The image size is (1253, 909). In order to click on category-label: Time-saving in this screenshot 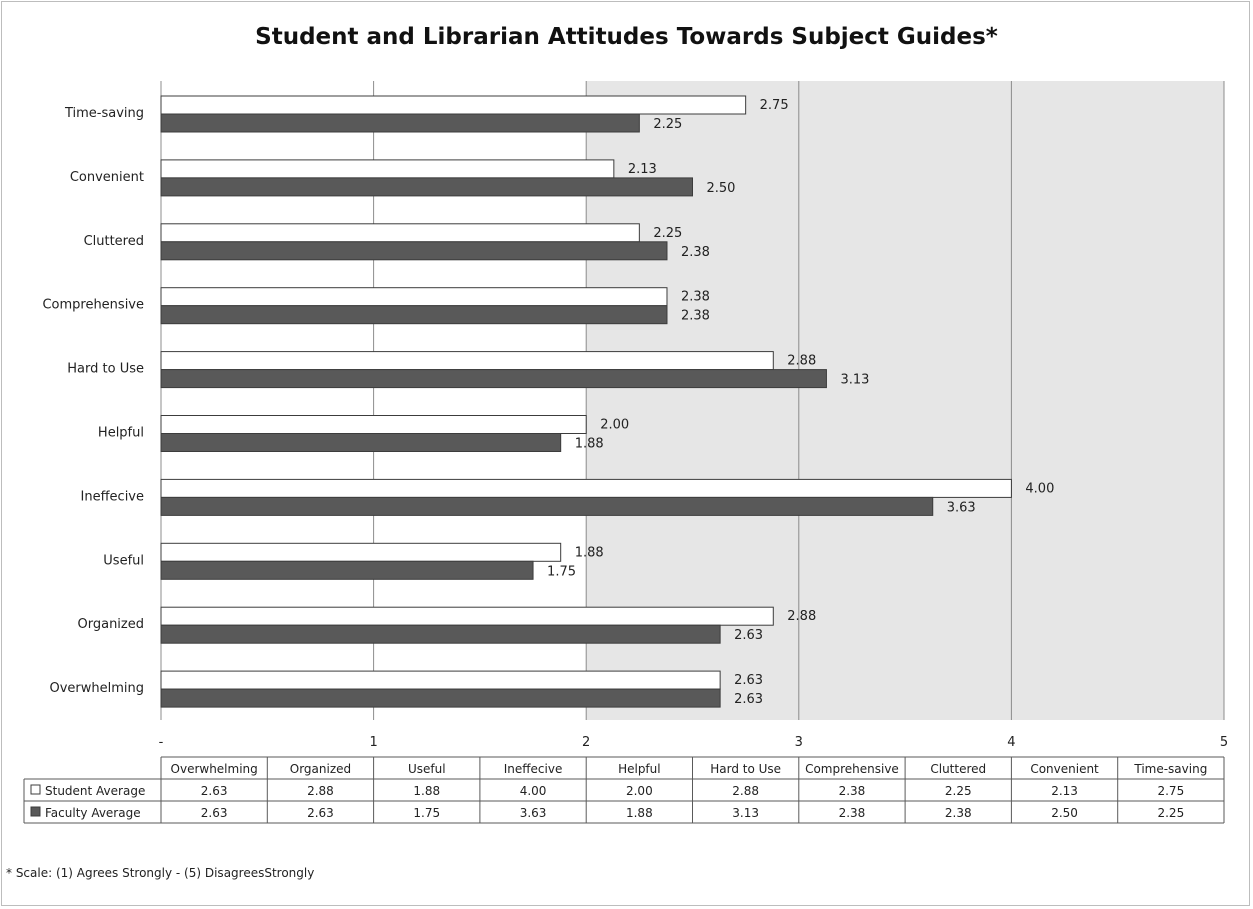, I will do `click(104, 113)`.